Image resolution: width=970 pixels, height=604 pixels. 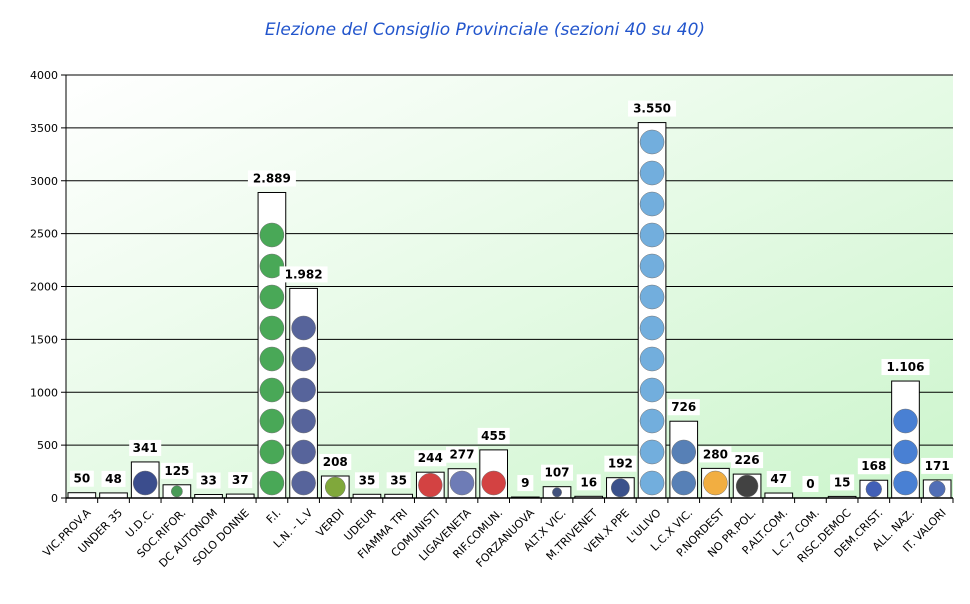 I want to click on data-label: 48, so click(x=113, y=479).